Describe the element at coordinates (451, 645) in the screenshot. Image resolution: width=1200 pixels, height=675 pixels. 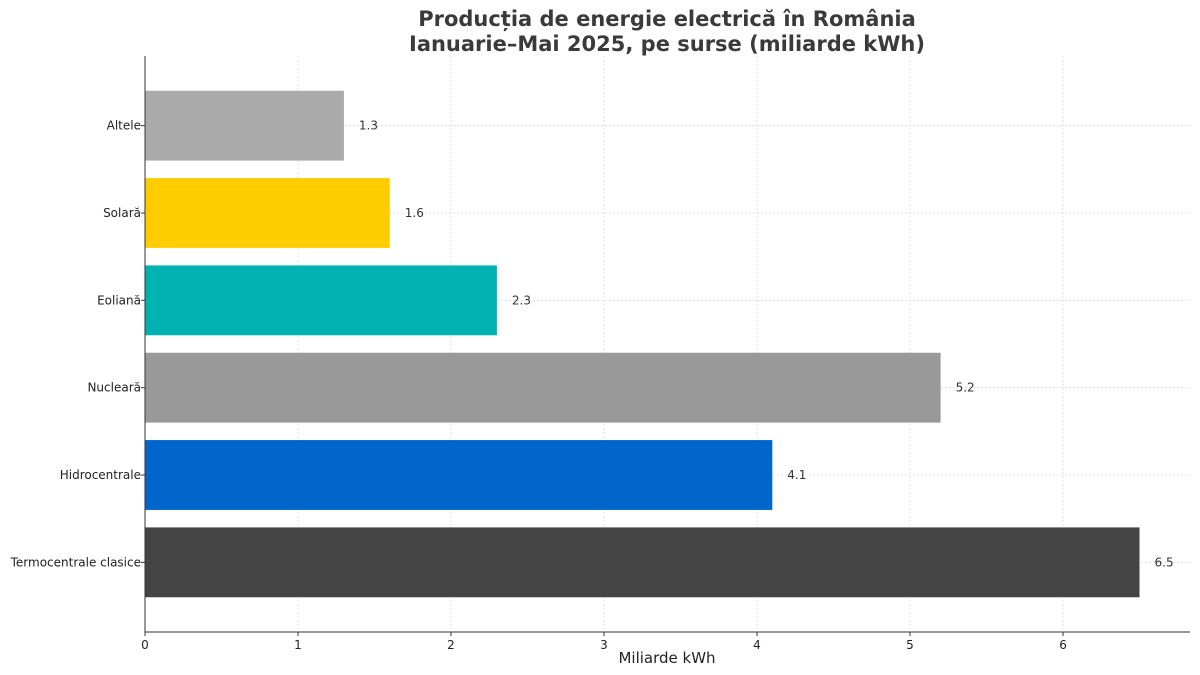
I see `x-tick-label: 2` at that location.